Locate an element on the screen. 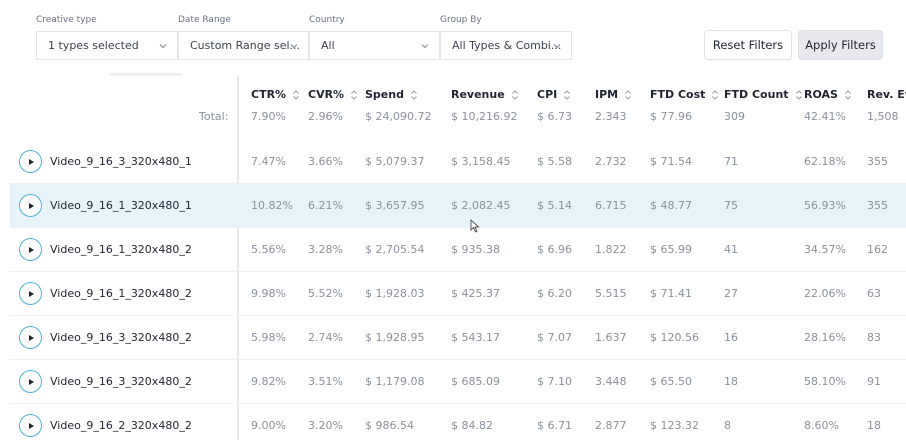 This screenshot has height=440, width=906. table-cell: $ 5,079.37 is located at coordinates (395, 161).